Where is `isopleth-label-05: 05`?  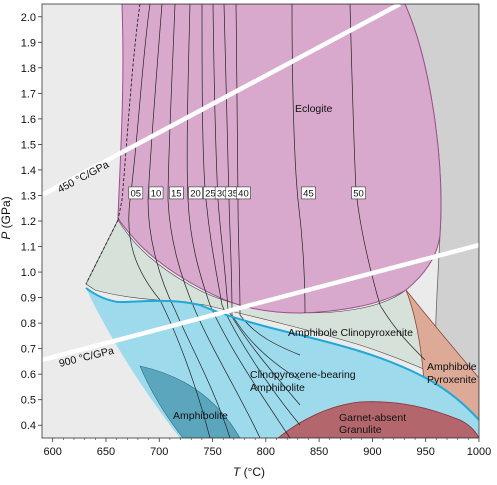
isopleth-label-05: 05 is located at coordinates (136, 193).